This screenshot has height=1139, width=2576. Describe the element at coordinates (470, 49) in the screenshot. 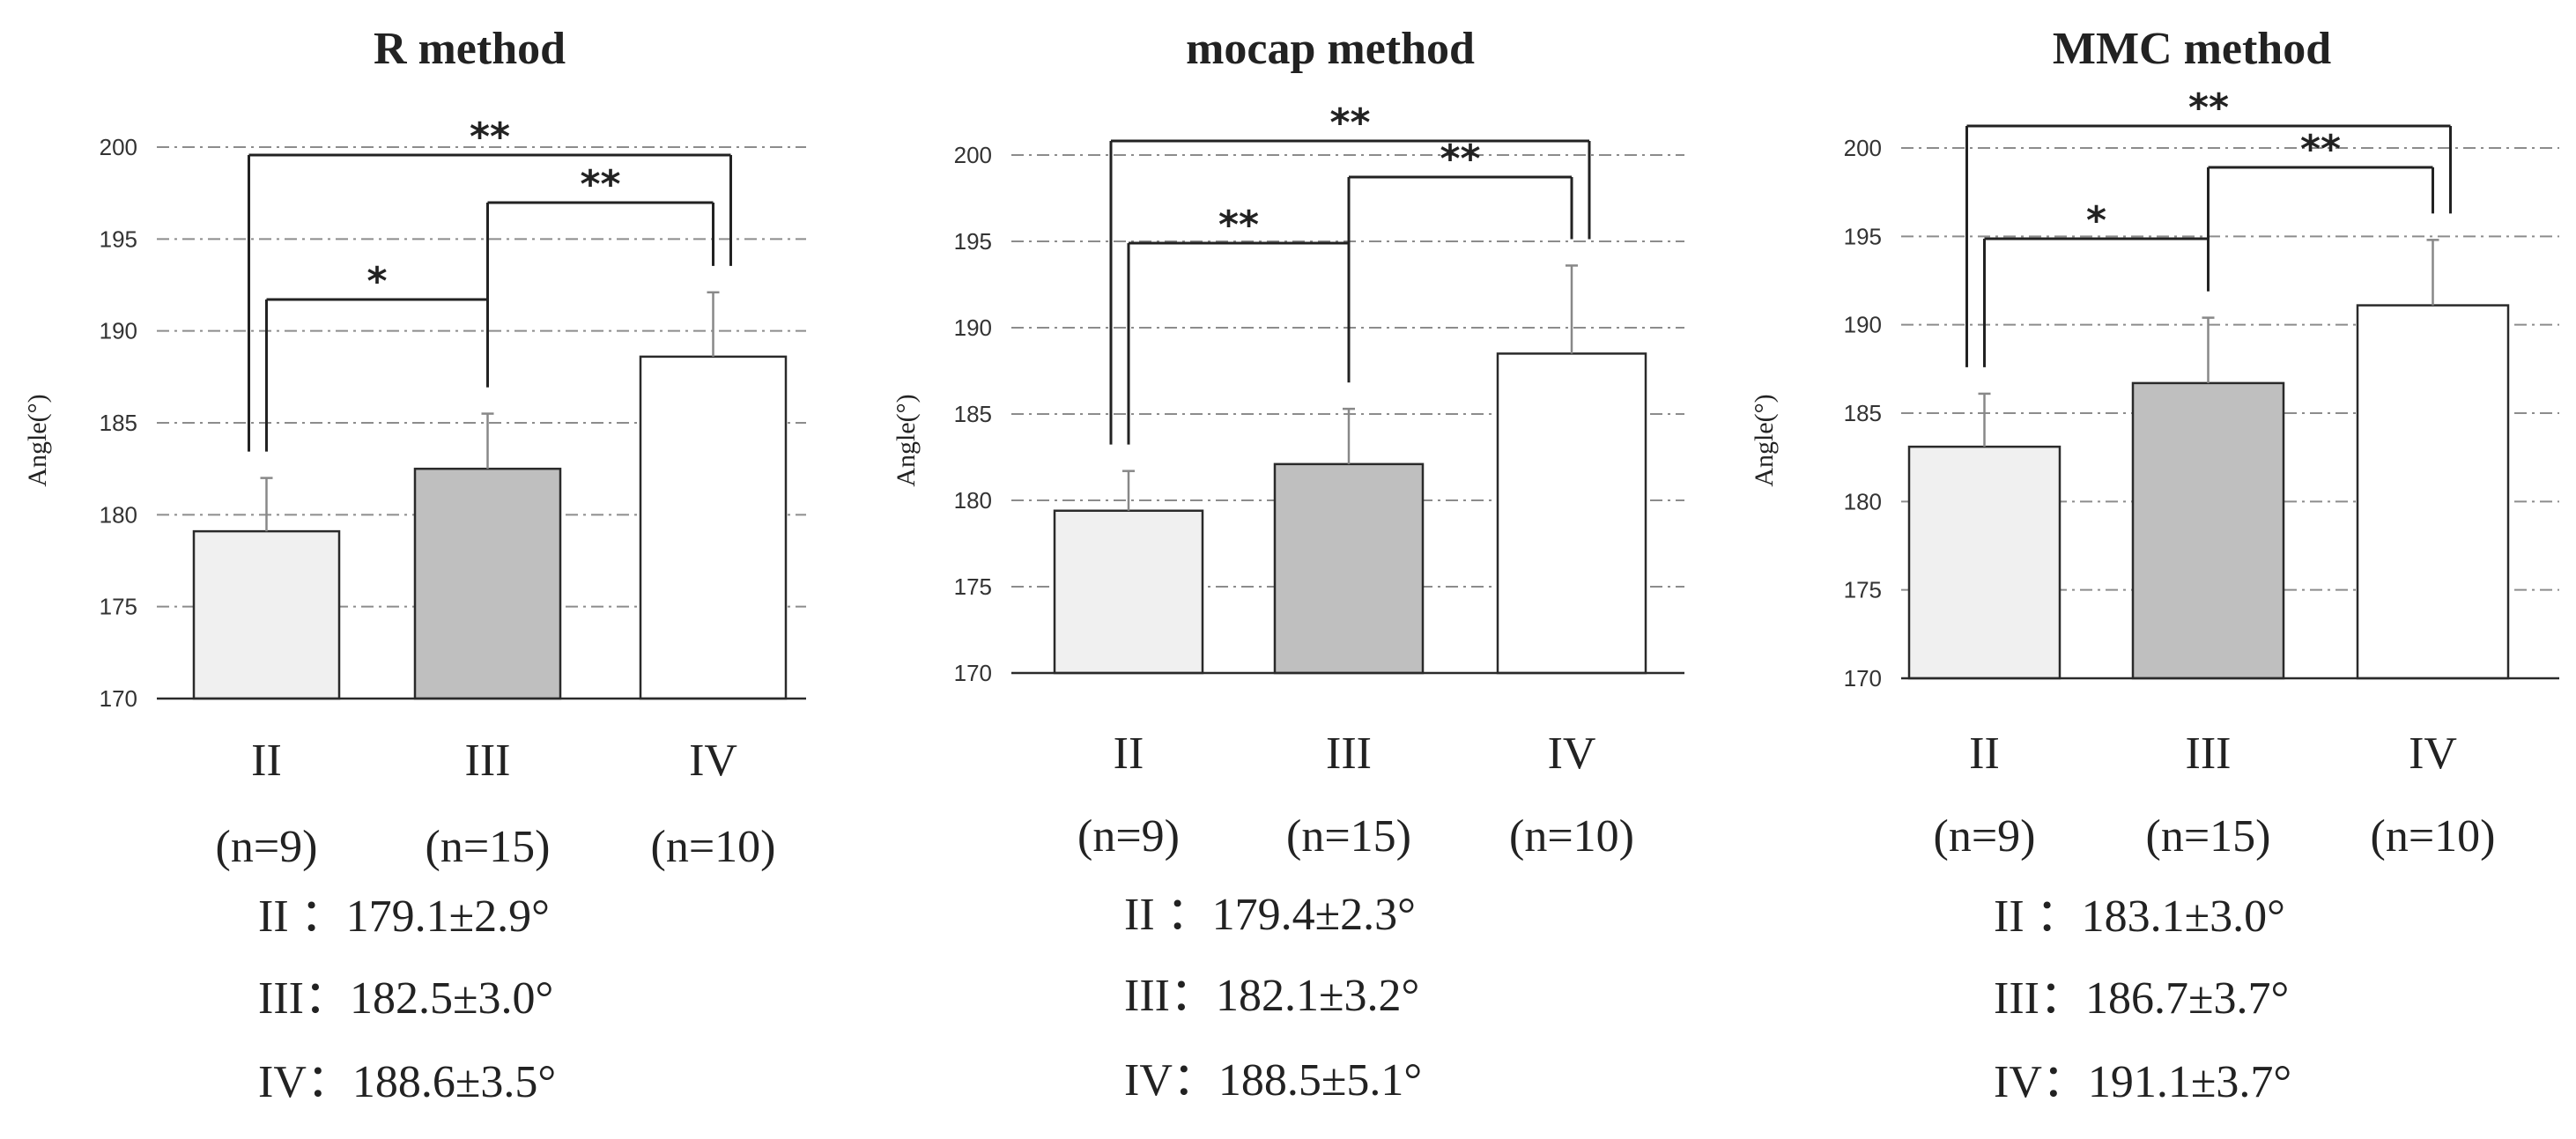

I see `chart-title: R method` at that location.